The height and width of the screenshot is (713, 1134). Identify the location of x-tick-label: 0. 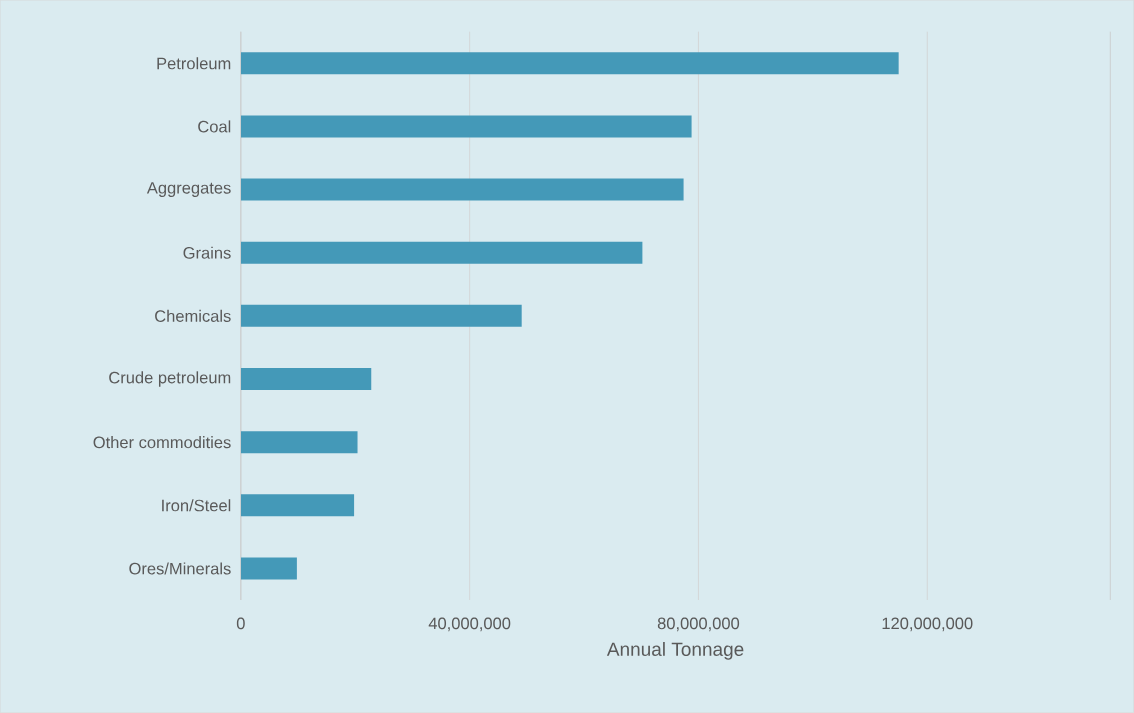
(240, 623).